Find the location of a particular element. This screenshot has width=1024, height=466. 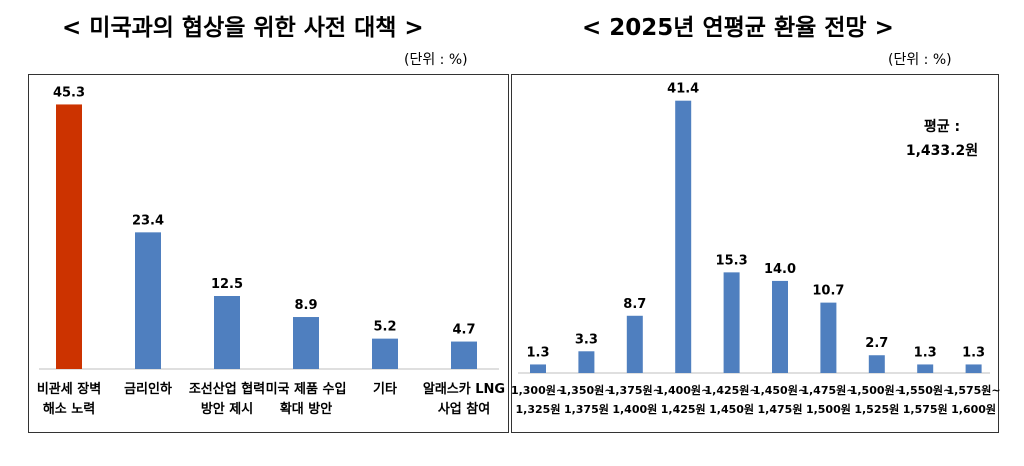

left-value-label: 45.3 is located at coordinates (69, 92).